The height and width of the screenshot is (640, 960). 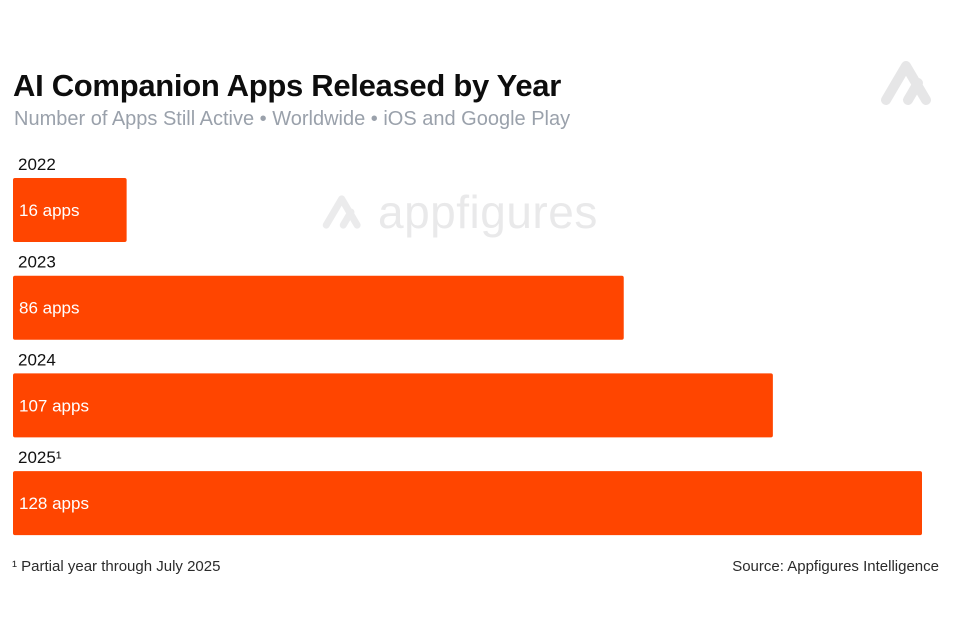 What do you see at coordinates (49, 210) in the screenshot?
I see `bar-value-label: 16 apps` at bounding box center [49, 210].